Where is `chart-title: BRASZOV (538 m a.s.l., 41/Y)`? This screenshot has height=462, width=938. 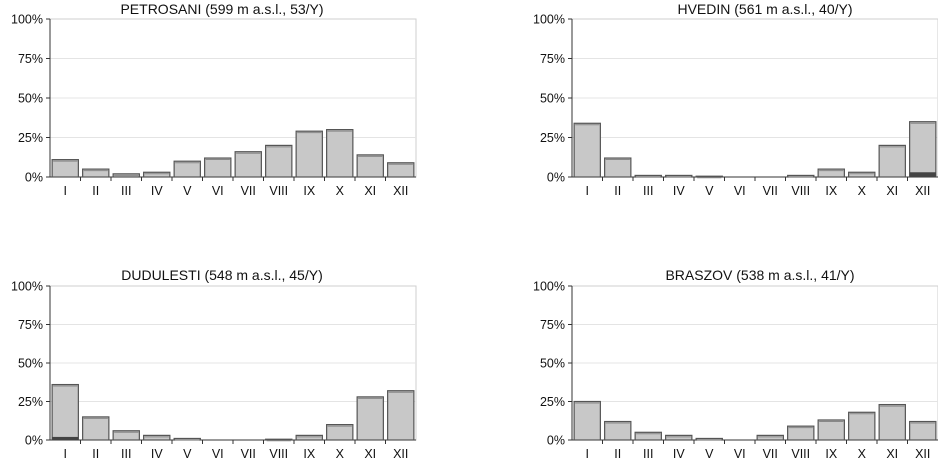 chart-title: BRASZOV (538 m a.s.l., 41/Y) is located at coordinates (759, 275).